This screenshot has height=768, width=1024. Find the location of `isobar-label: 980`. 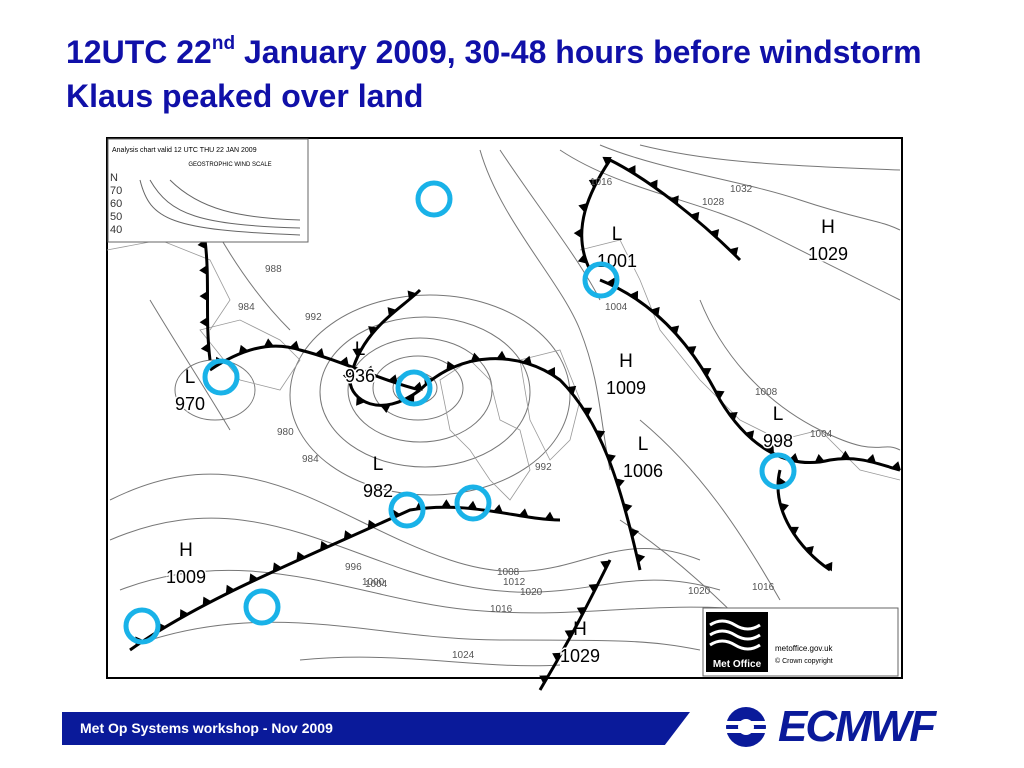

isobar-label: 980 is located at coordinates (285, 432).